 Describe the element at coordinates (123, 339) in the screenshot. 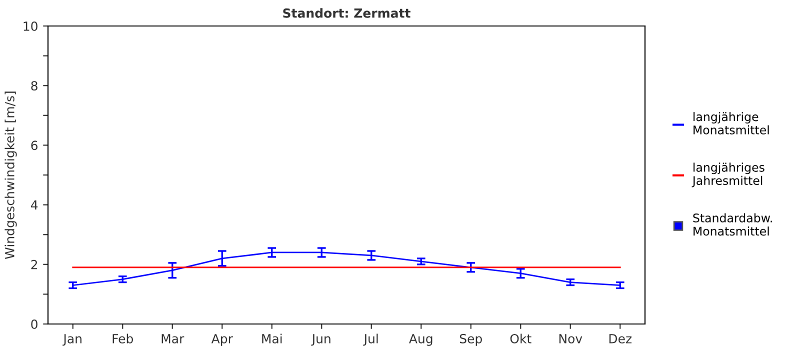

I see `x-tick-label: Feb` at that location.